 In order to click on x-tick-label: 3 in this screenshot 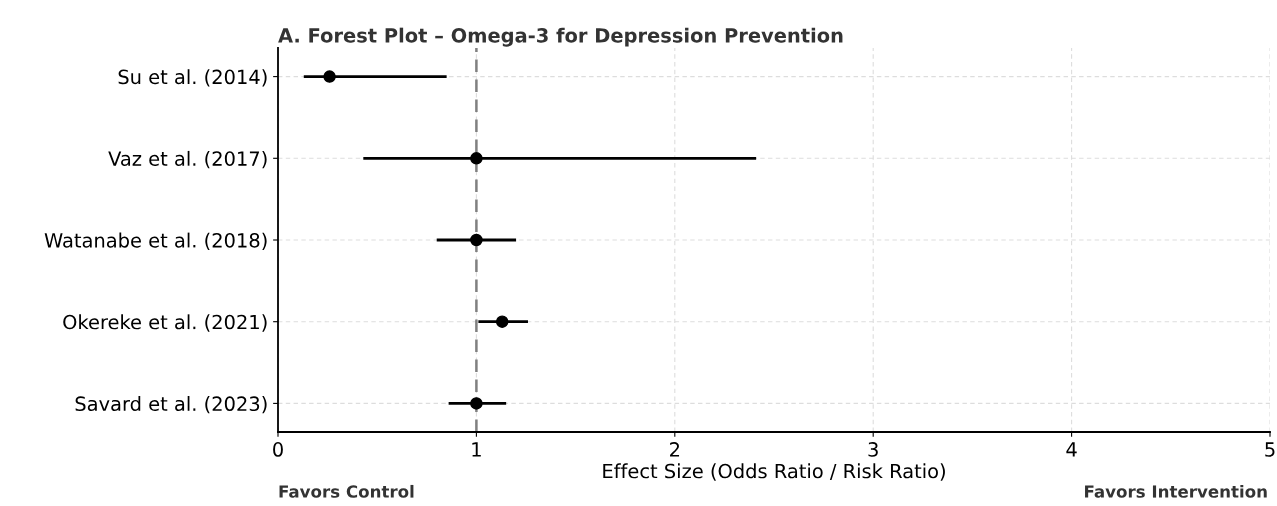, I will do `click(873, 449)`.